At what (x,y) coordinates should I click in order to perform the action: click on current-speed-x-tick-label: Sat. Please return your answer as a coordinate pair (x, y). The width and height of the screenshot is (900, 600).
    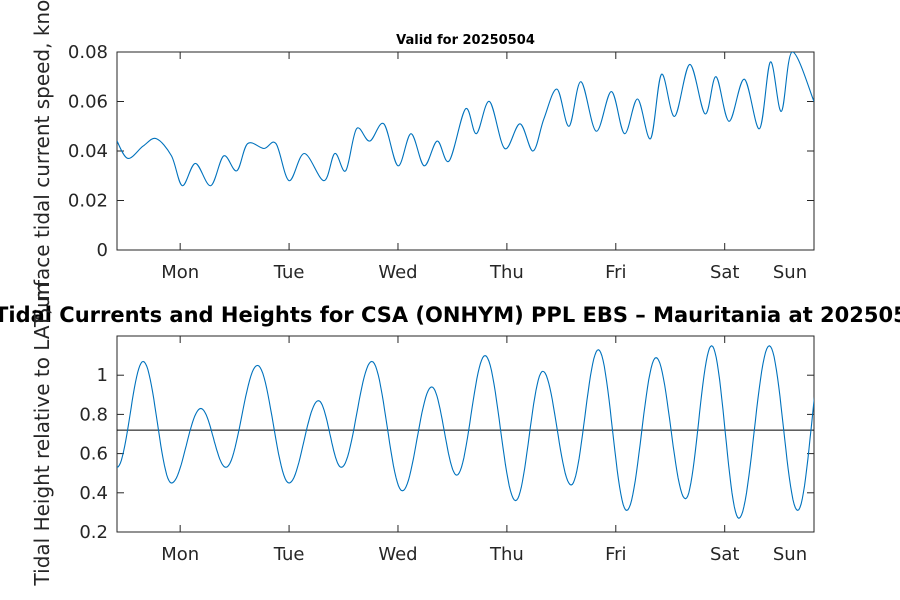
    Looking at the image, I should click on (725, 272).